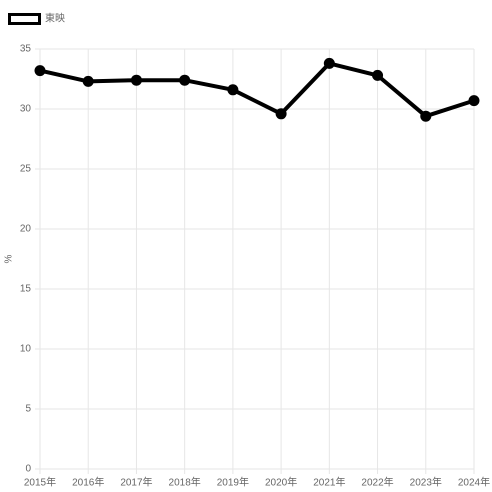 The image size is (492, 492). I want to click on x-tick-label: 2020年, so click(281, 482).